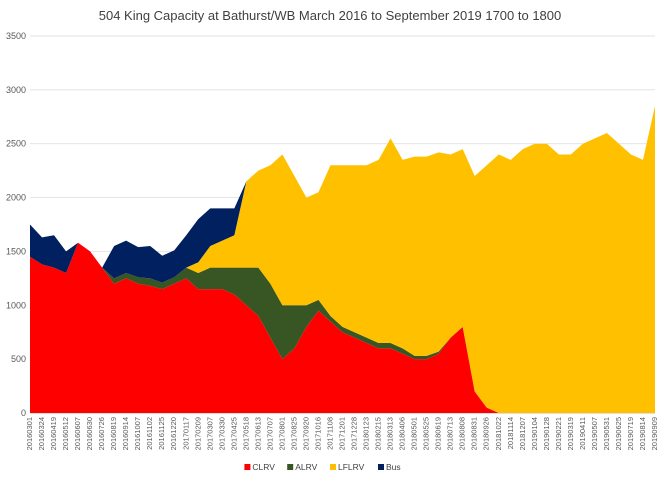  Describe the element at coordinates (65, 433) in the screenshot. I see `x-tick-label: 20160512` at that location.